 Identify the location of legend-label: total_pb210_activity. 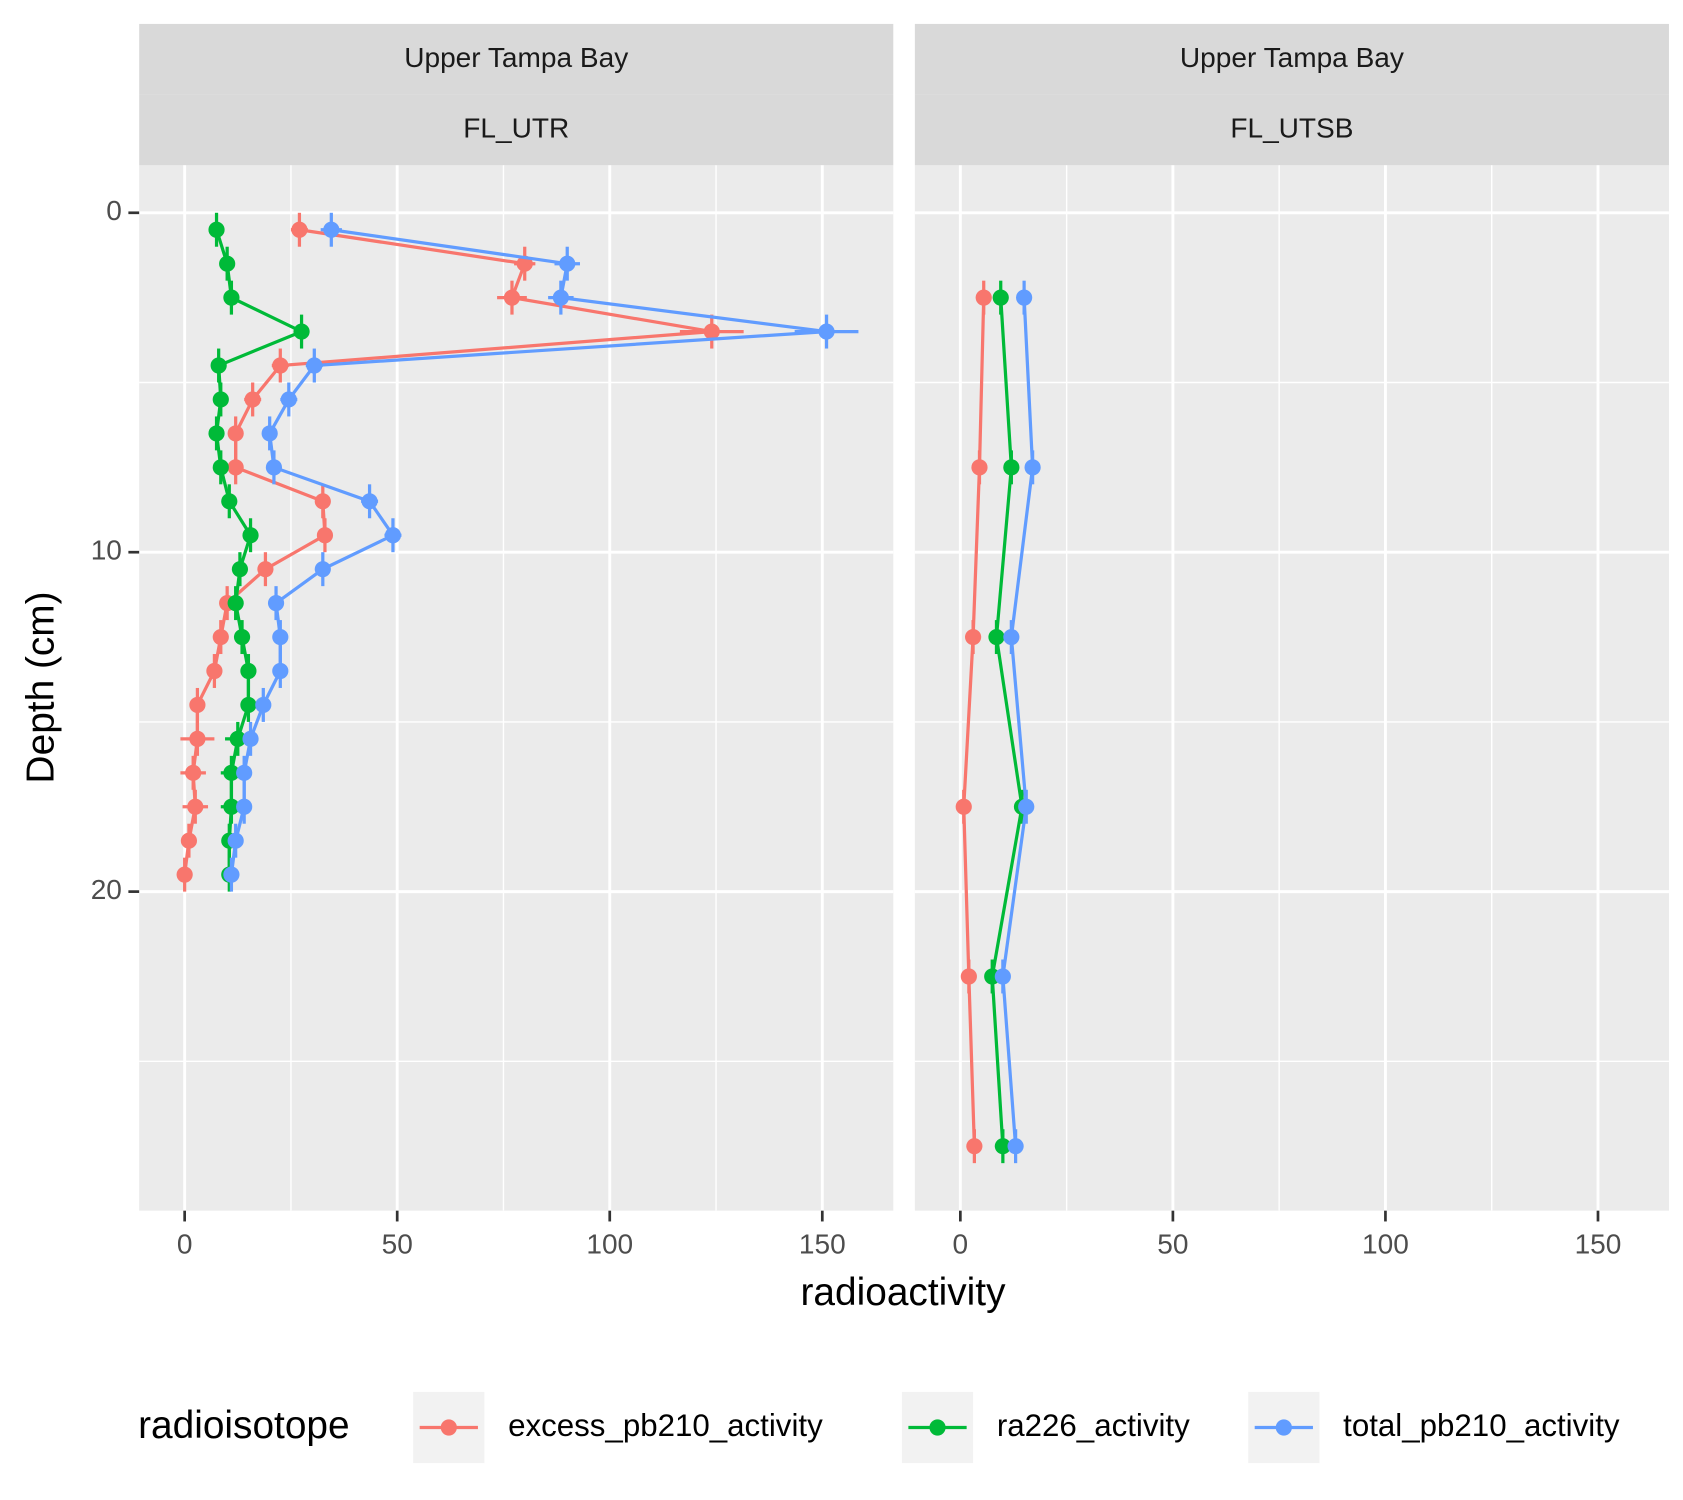
(1481, 1425).